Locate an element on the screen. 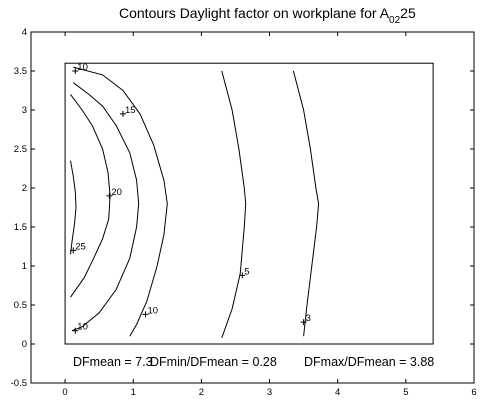  y-tick-label: 4 is located at coordinates (24, 32).